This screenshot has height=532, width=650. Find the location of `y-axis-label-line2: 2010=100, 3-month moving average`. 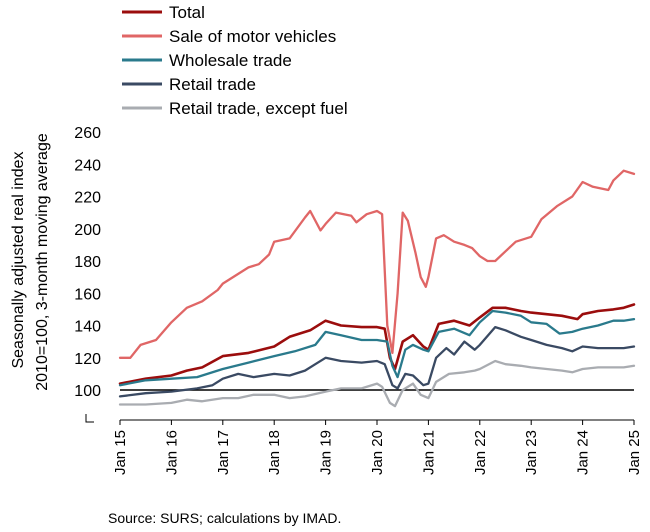

y-axis-label-line2: 2010=100, 3-month moving average is located at coordinates (42, 262).